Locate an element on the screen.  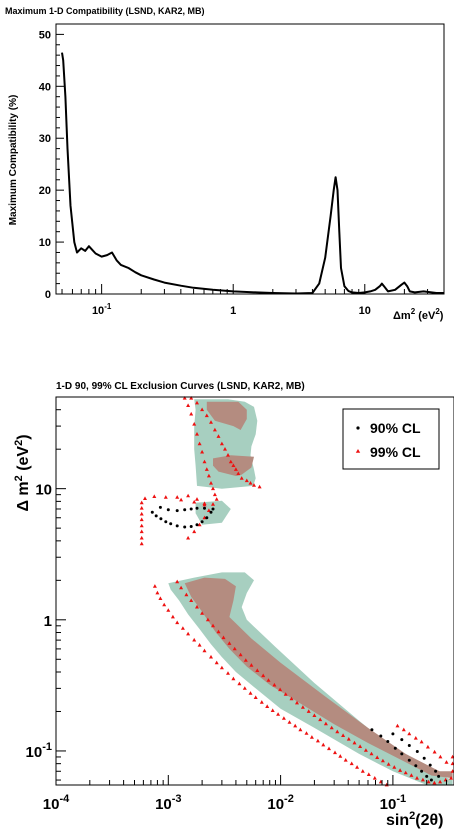
band-90-region is located at coordinates (318, 678).